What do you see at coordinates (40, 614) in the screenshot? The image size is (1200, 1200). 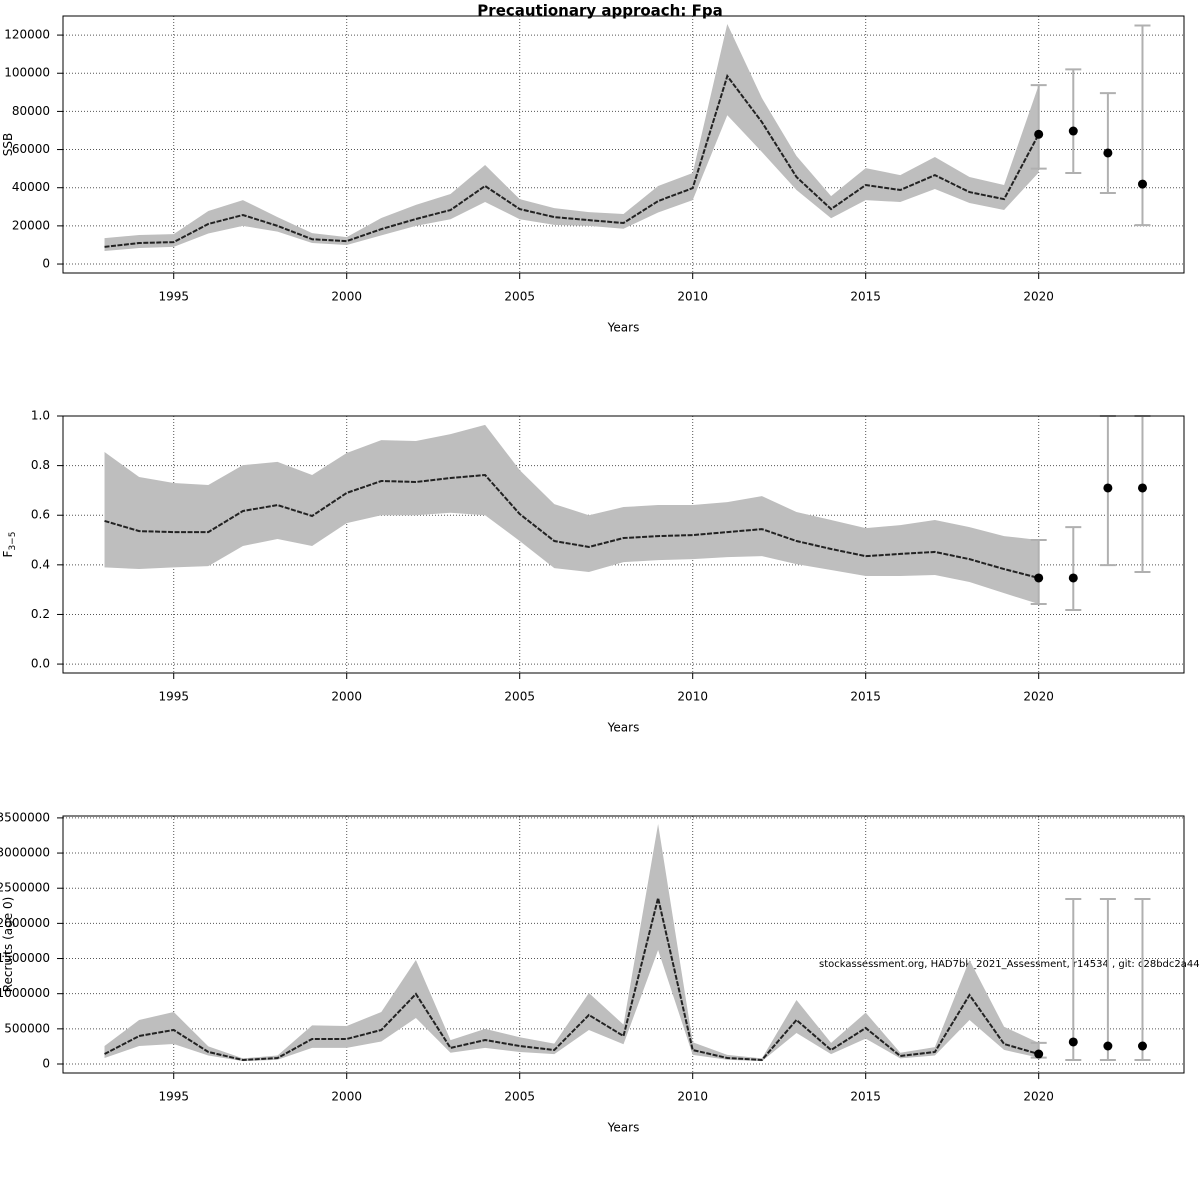 I see `y-tick-label: 0.2` at bounding box center [40, 614].